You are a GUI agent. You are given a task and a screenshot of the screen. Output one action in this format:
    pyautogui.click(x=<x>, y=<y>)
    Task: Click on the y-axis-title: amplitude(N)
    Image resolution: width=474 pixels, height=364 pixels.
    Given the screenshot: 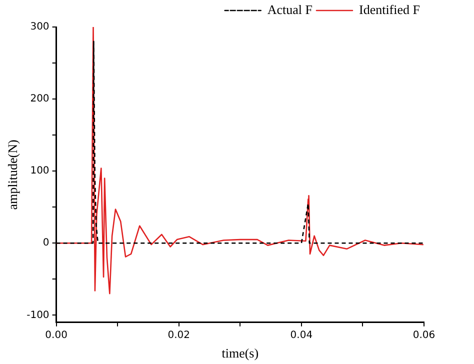 What is the action you would take?
    pyautogui.click(x=12, y=175)
    